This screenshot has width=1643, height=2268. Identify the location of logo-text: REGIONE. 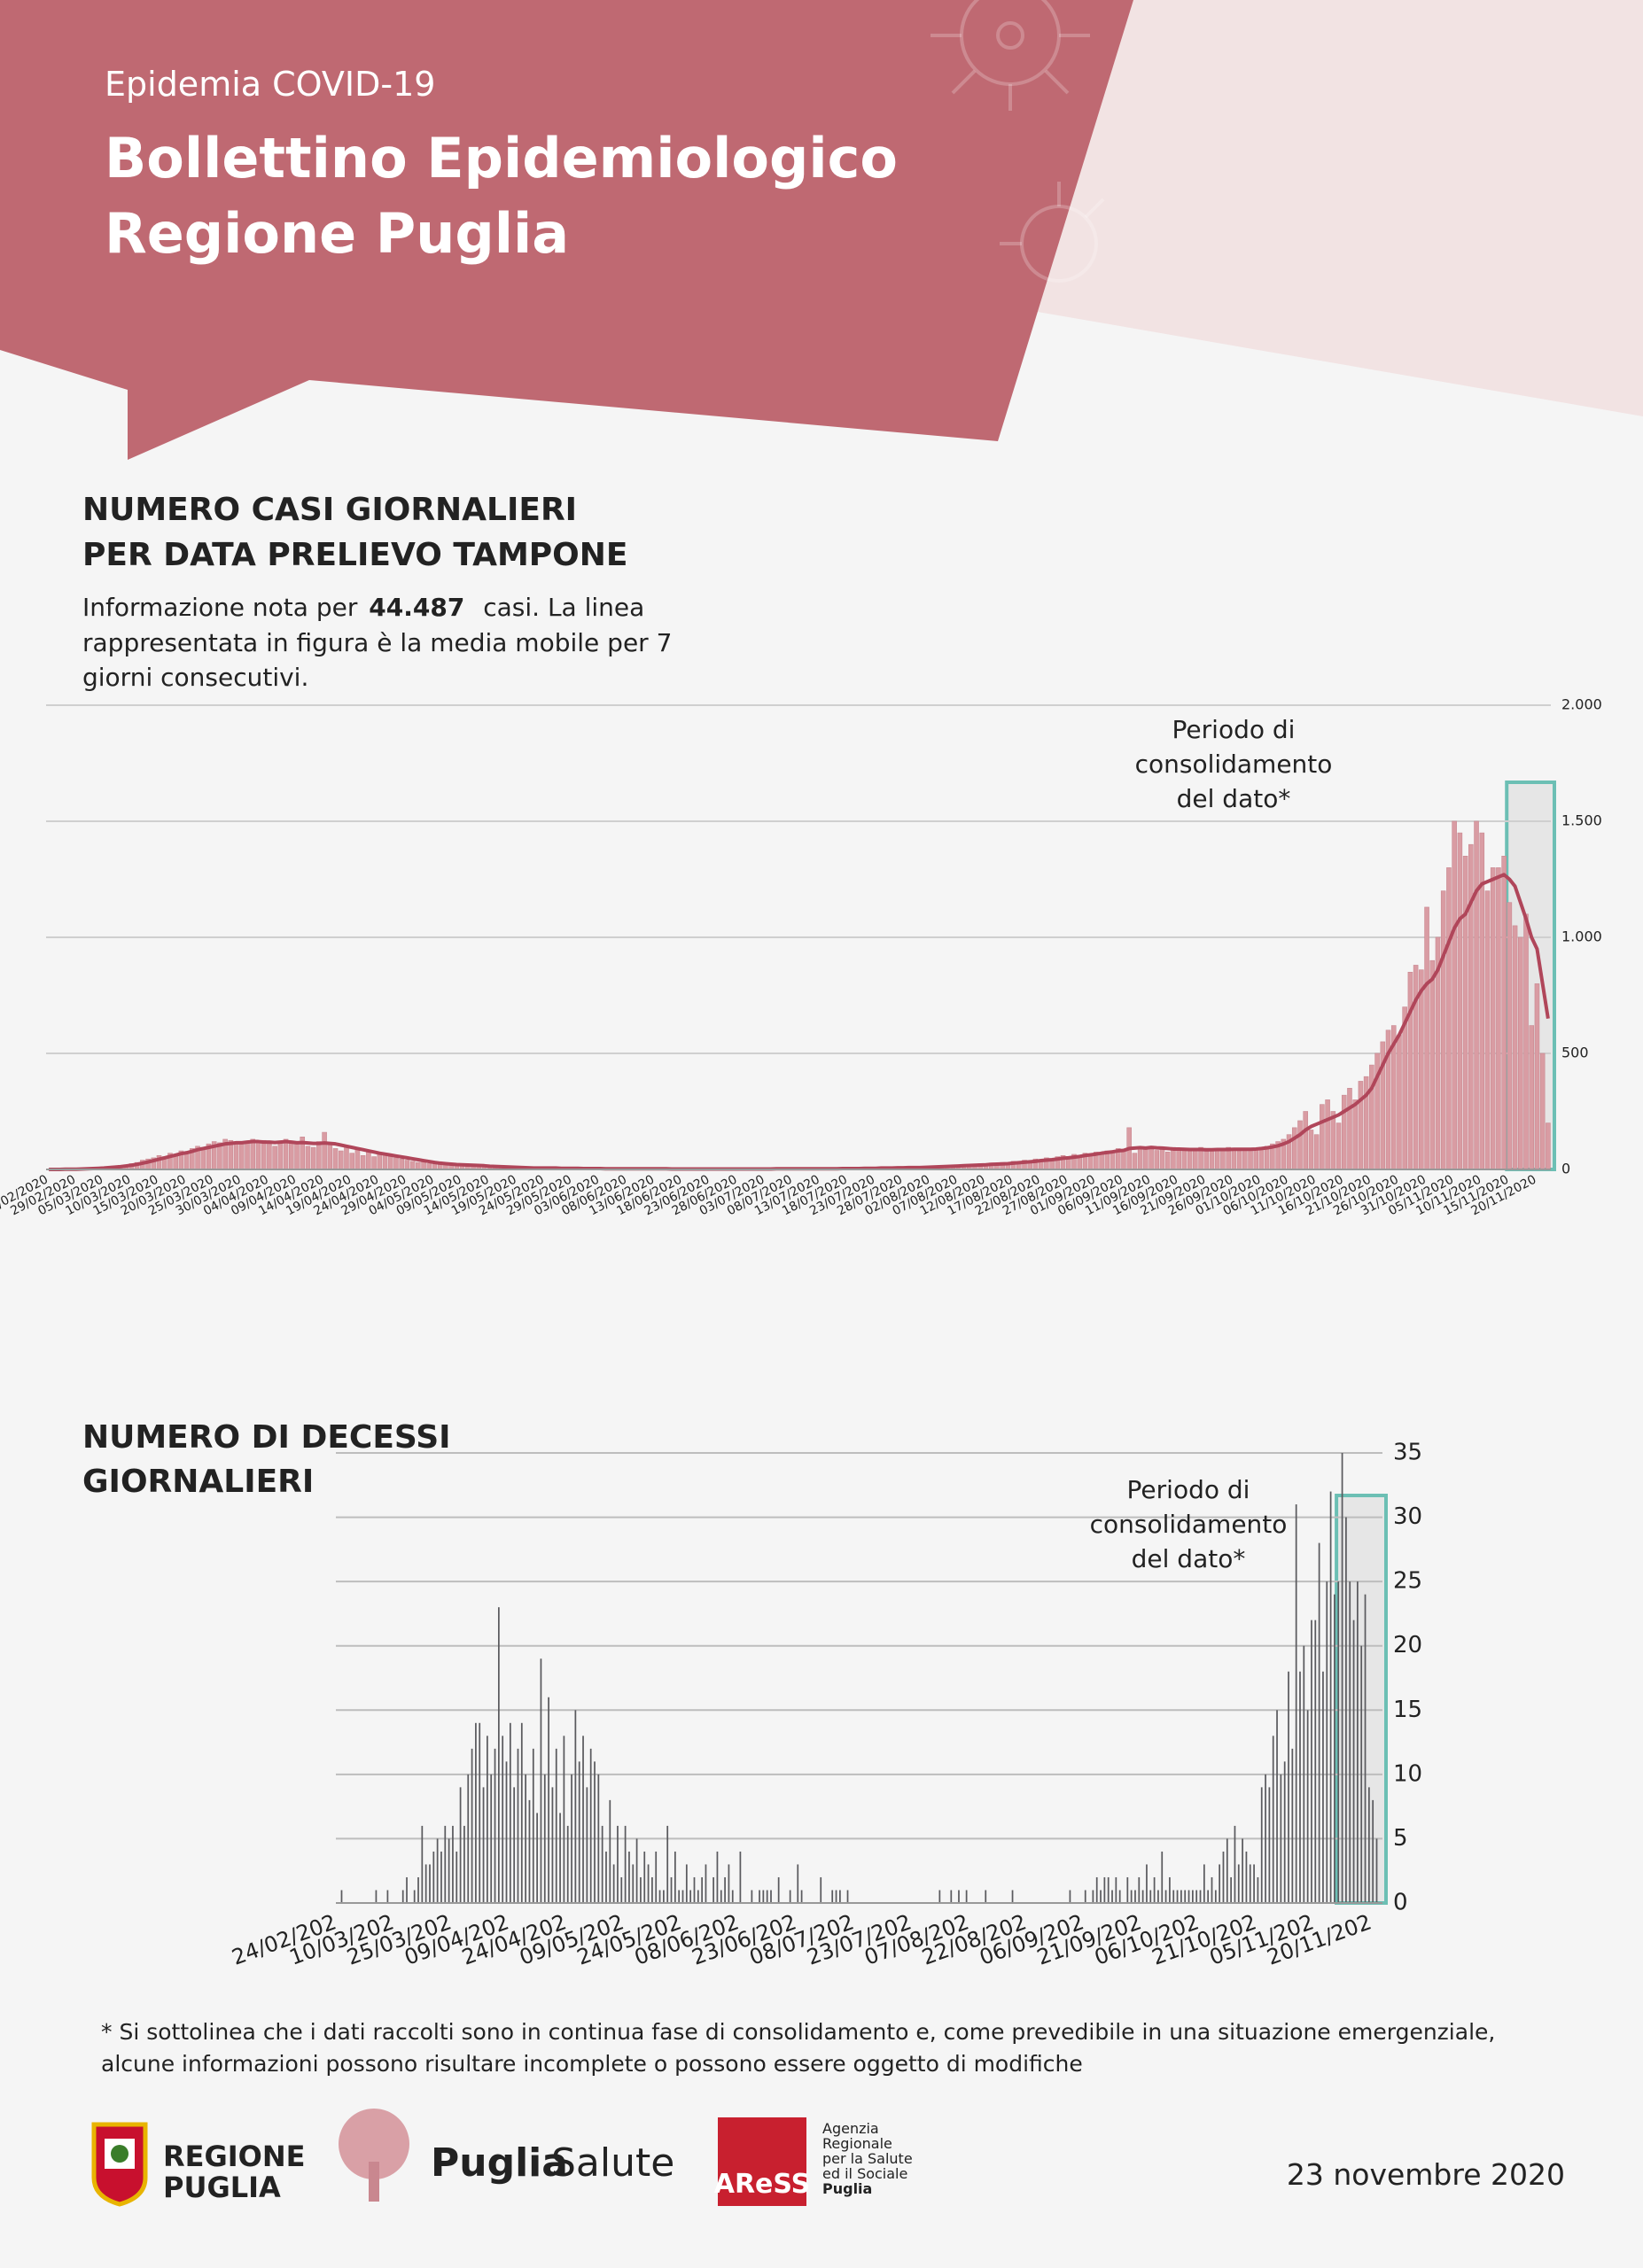
(234, 2156).